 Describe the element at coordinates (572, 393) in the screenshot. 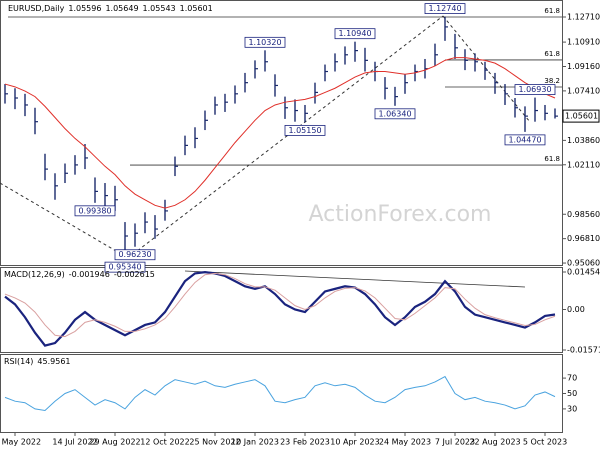

I see `y-tick-label: 50` at that location.